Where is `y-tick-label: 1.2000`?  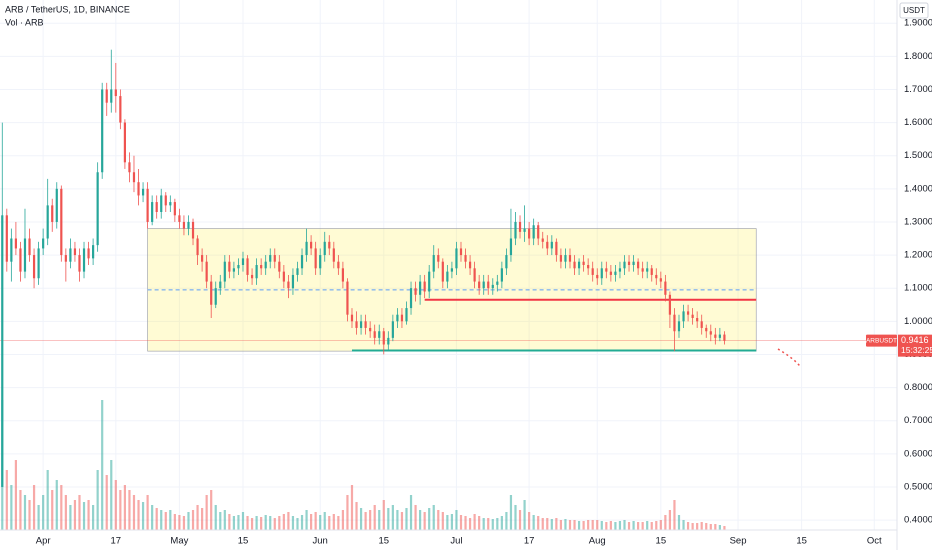
y-tick-label: 1.2000 is located at coordinates (918, 255).